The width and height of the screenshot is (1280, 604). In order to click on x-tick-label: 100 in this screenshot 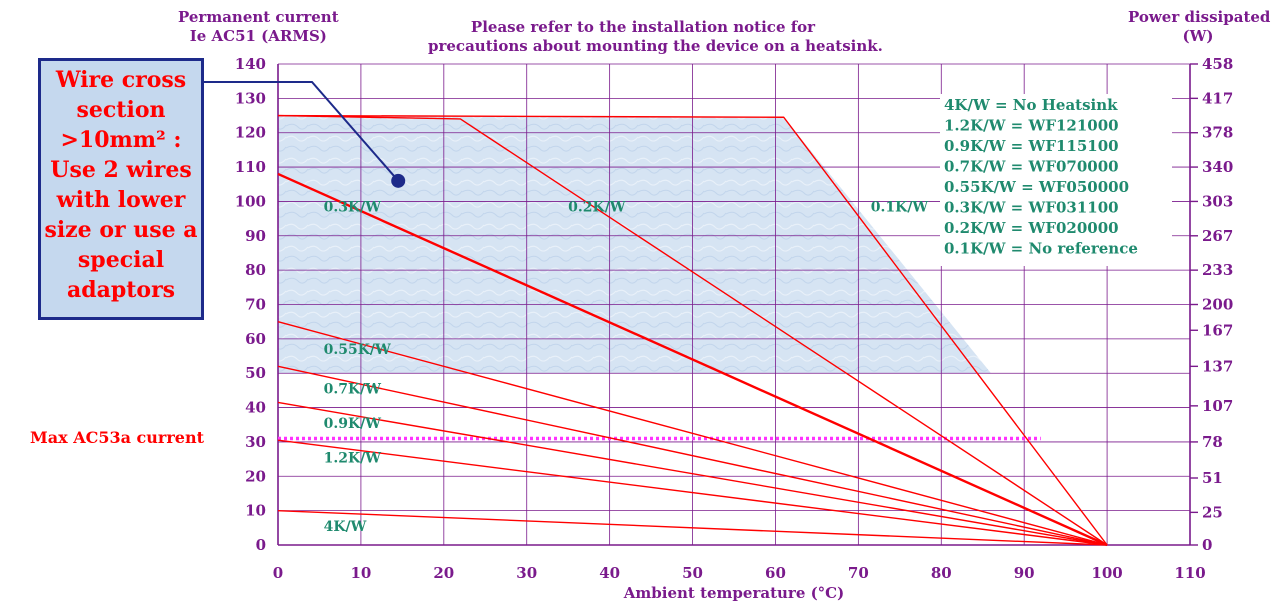, I will do `click(1106, 573)`.